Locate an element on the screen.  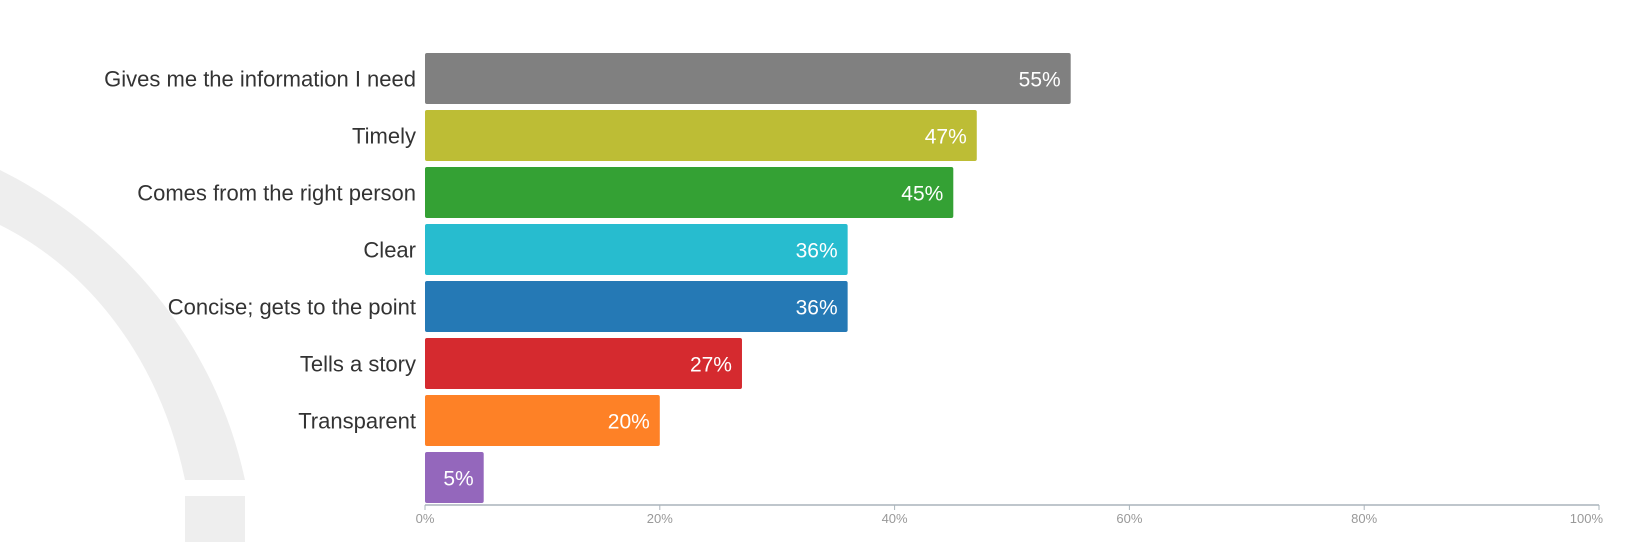
data-label: 5% is located at coordinates (458, 479).